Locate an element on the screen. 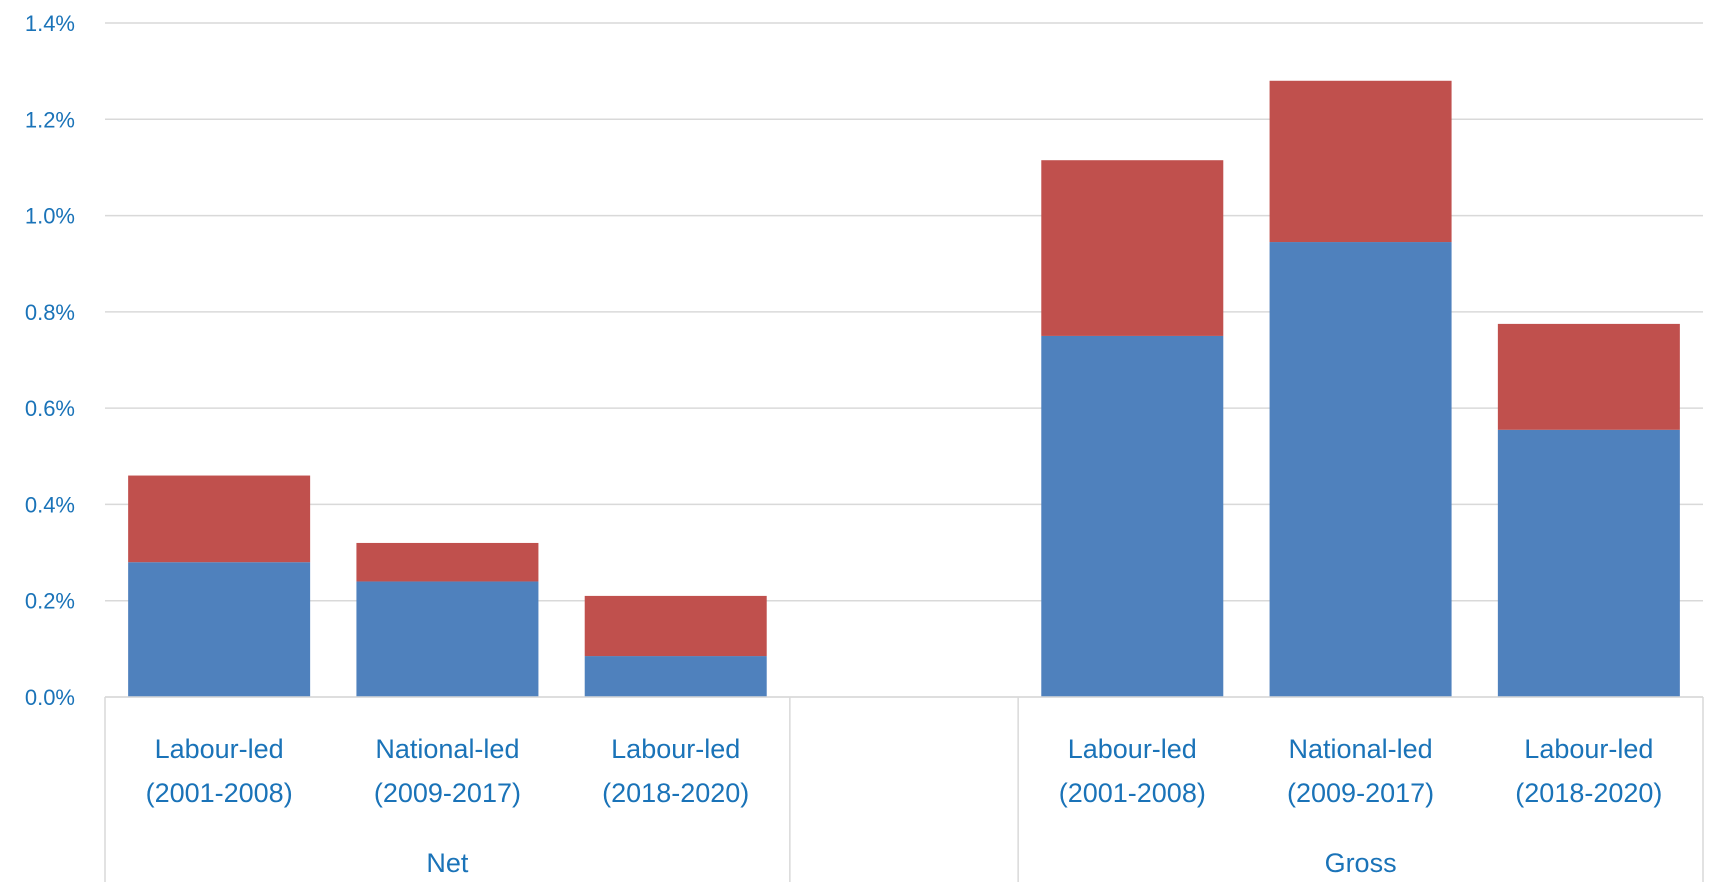 The image size is (1710, 882). y-tick-label: 0.6% is located at coordinates (50, 408).